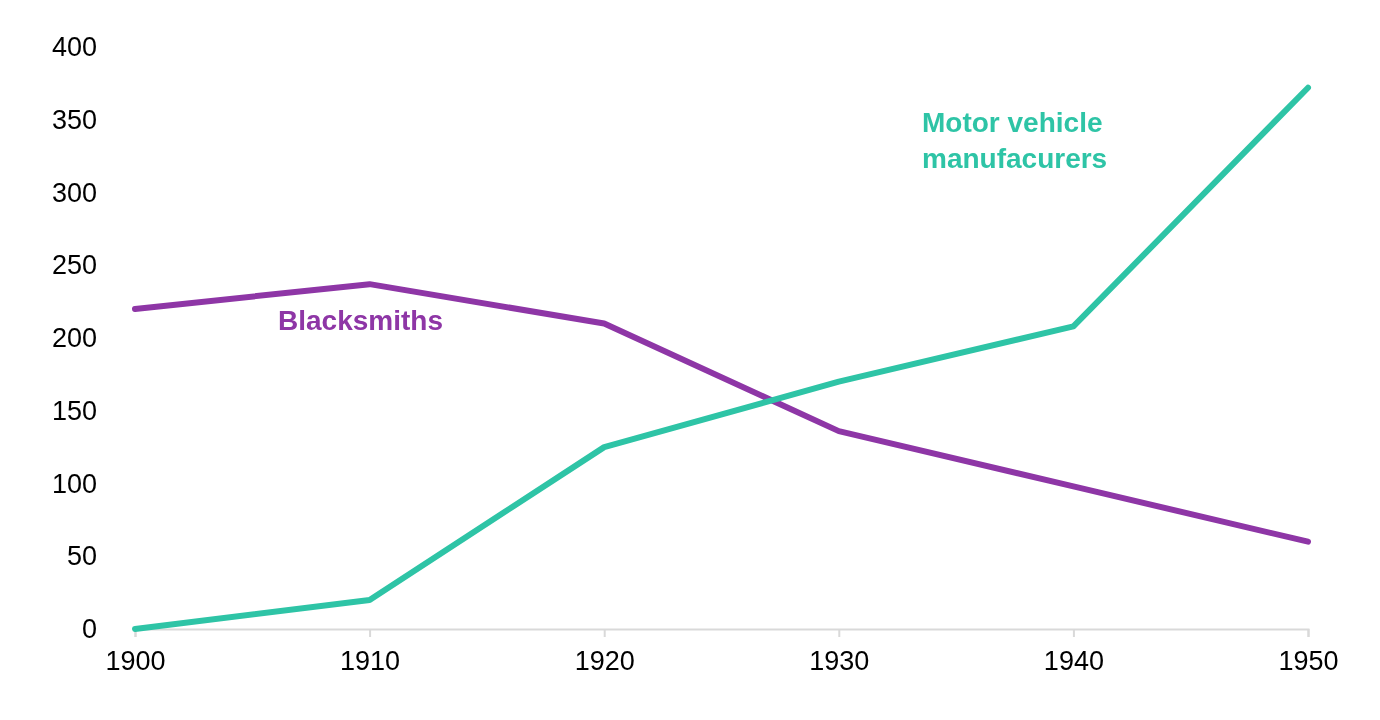  I want to click on x-tick-label: 1940, so click(1073, 660).